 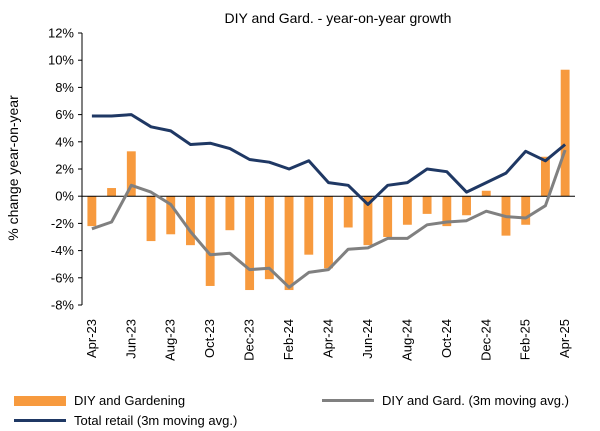 What do you see at coordinates (525, 339) in the screenshot?
I see `x-tick-label: Feb-25` at bounding box center [525, 339].